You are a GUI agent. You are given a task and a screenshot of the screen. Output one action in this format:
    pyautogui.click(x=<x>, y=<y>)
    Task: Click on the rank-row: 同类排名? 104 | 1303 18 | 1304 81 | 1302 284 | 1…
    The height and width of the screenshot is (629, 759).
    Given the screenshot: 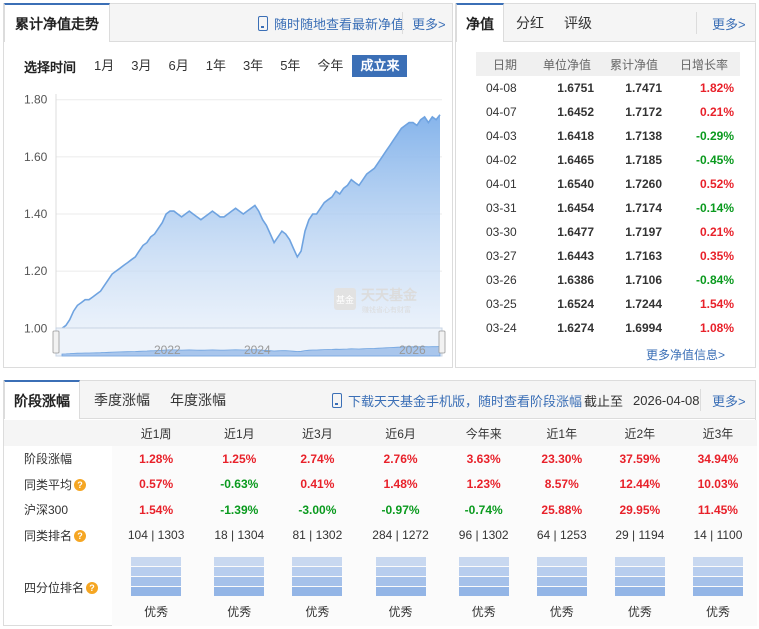 What is the action you would take?
    pyautogui.click(x=380, y=535)
    